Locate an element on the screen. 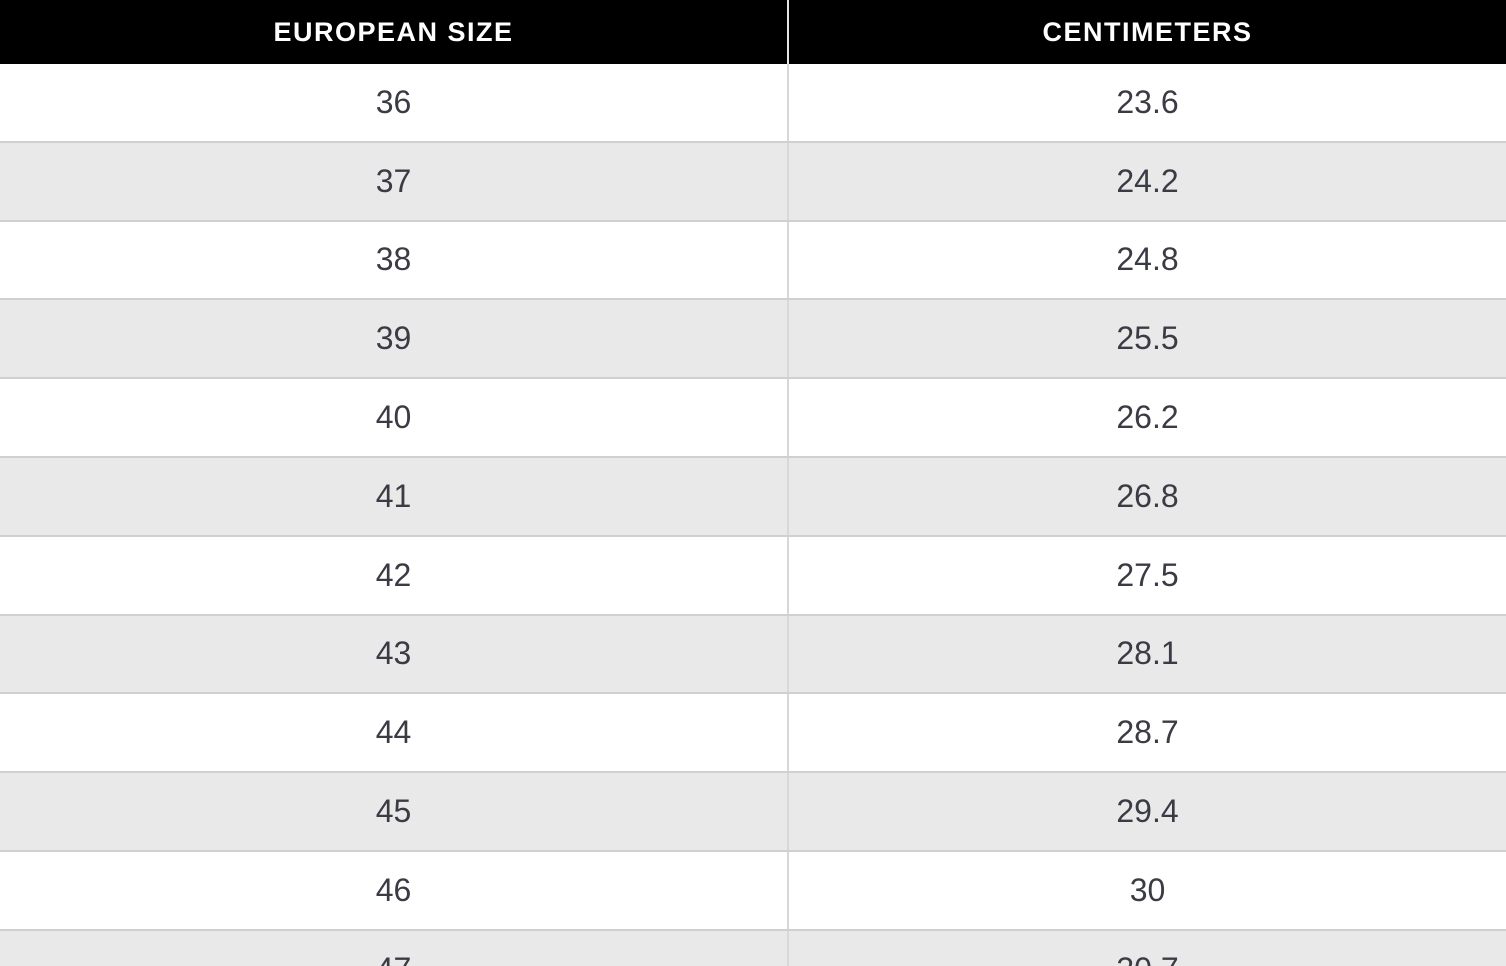  table-row: 45 29.4 is located at coordinates (753, 812).